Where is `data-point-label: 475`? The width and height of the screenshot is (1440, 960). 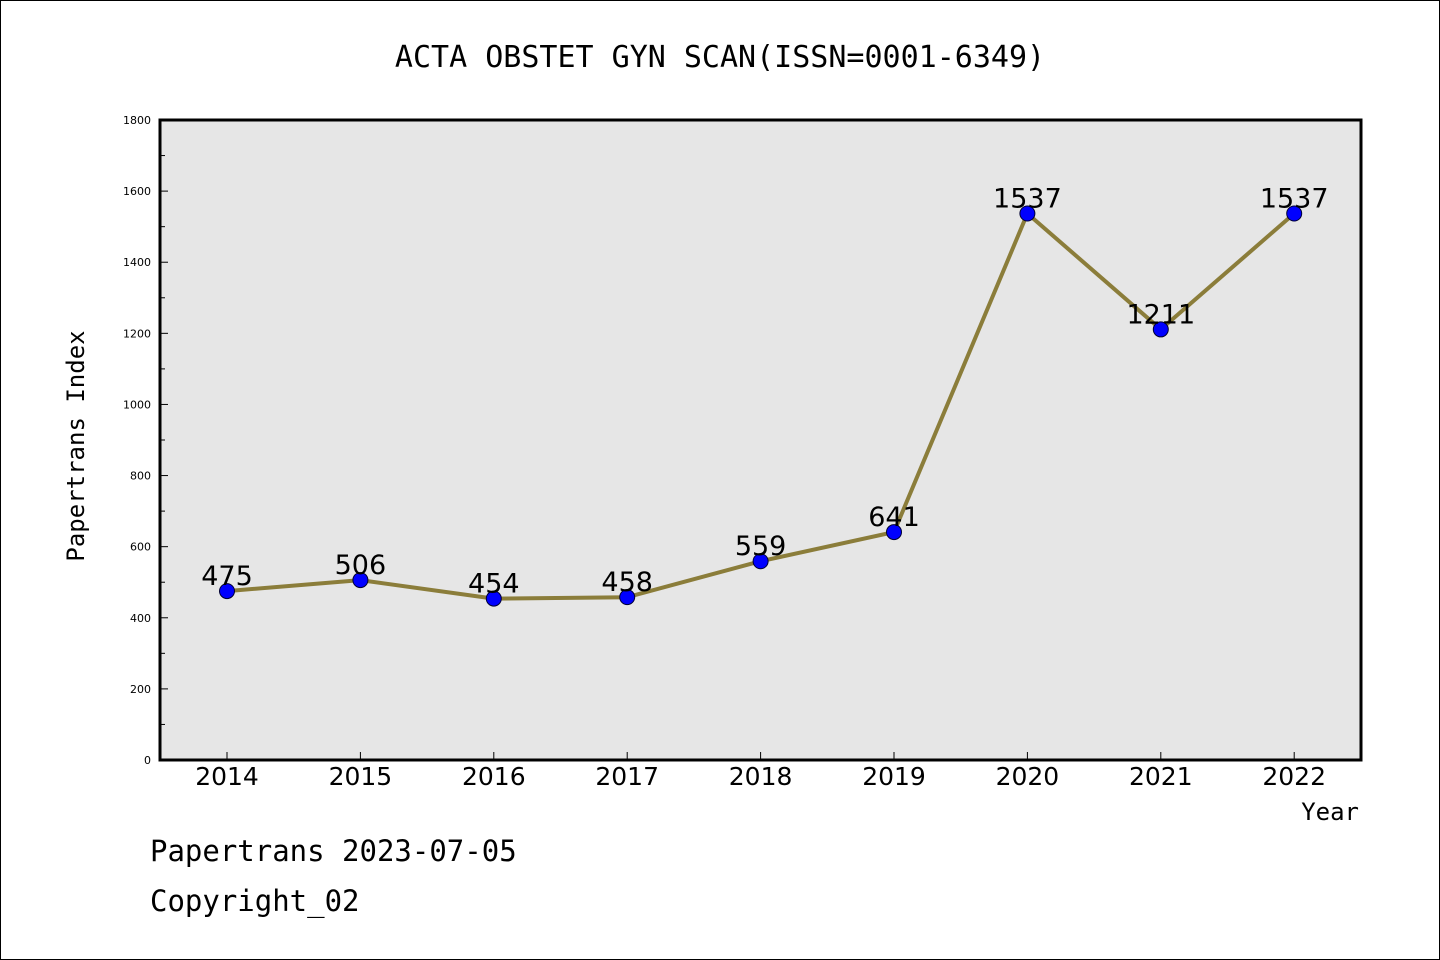
data-point-label: 475 is located at coordinates (227, 576).